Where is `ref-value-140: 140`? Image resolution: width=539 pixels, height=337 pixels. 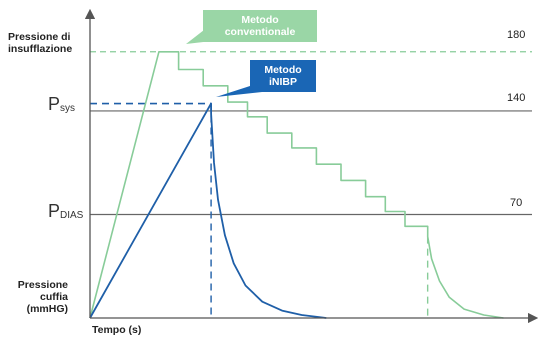 ref-value-140: 140 is located at coordinates (516, 98).